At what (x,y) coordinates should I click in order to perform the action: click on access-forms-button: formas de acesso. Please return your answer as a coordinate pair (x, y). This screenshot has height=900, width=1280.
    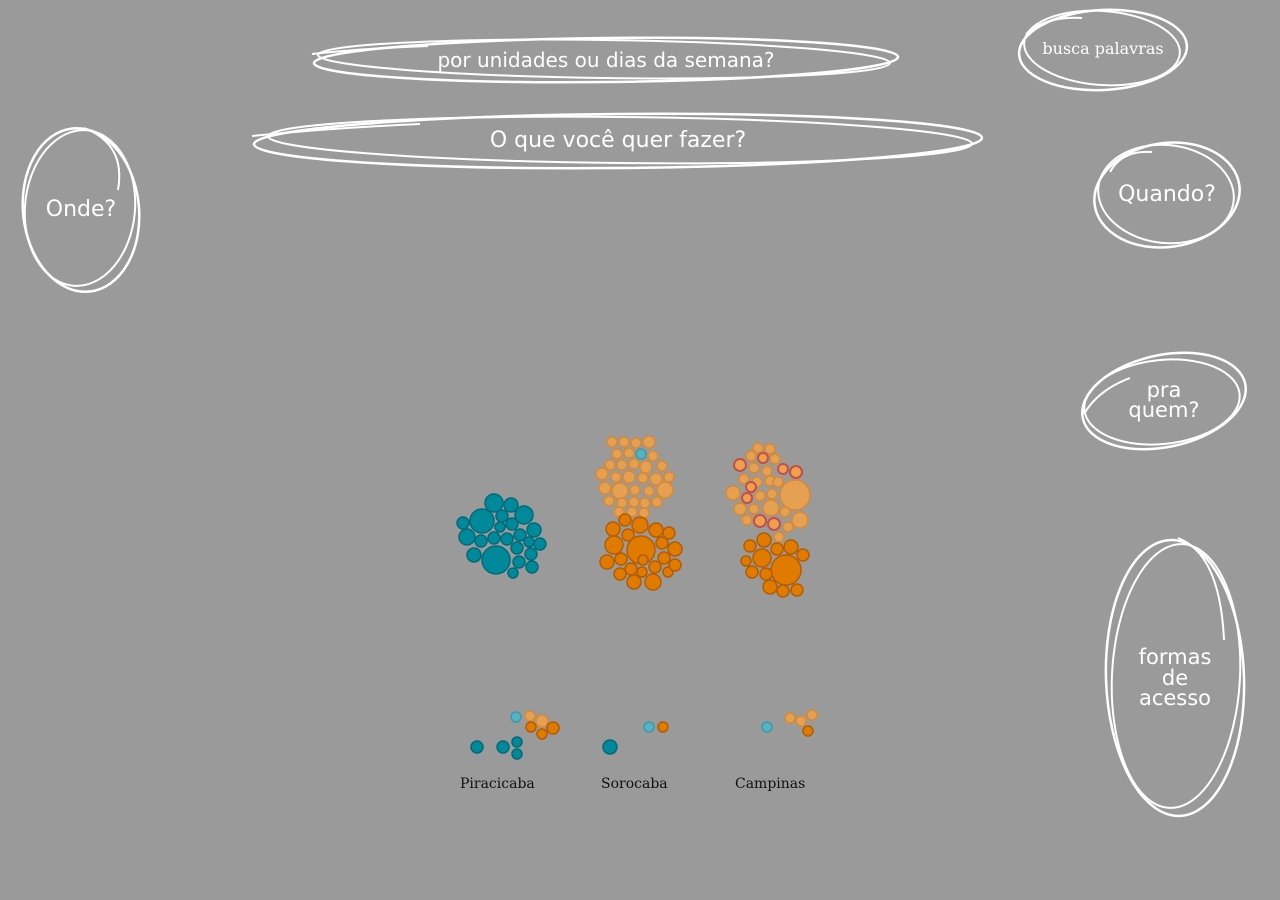
    Looking at the image, I should click on (1175, 678).